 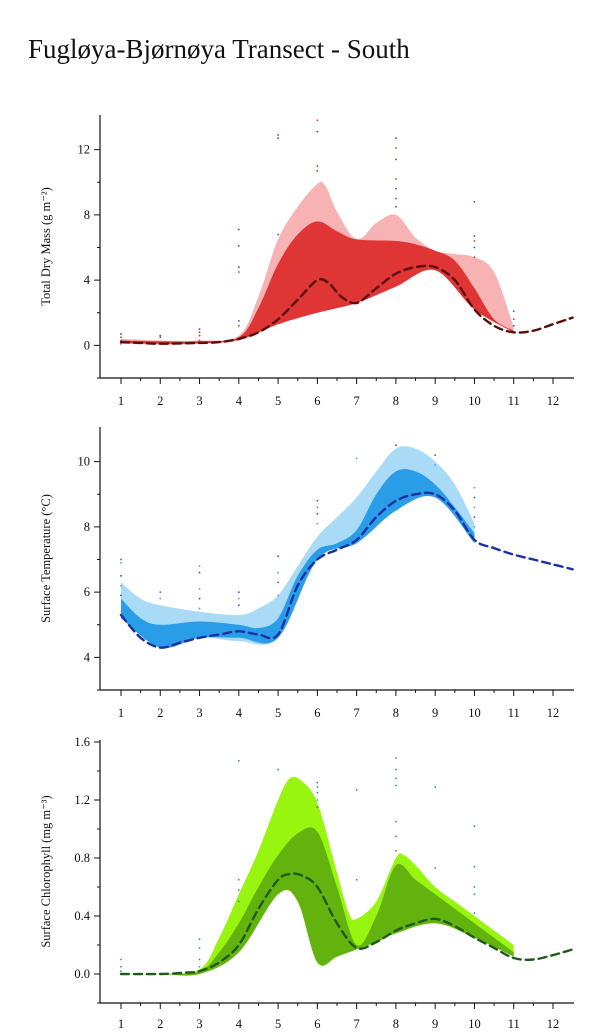 I want to click on surface-temperature-x-tick-label: 3, so click(x=199, y=713).